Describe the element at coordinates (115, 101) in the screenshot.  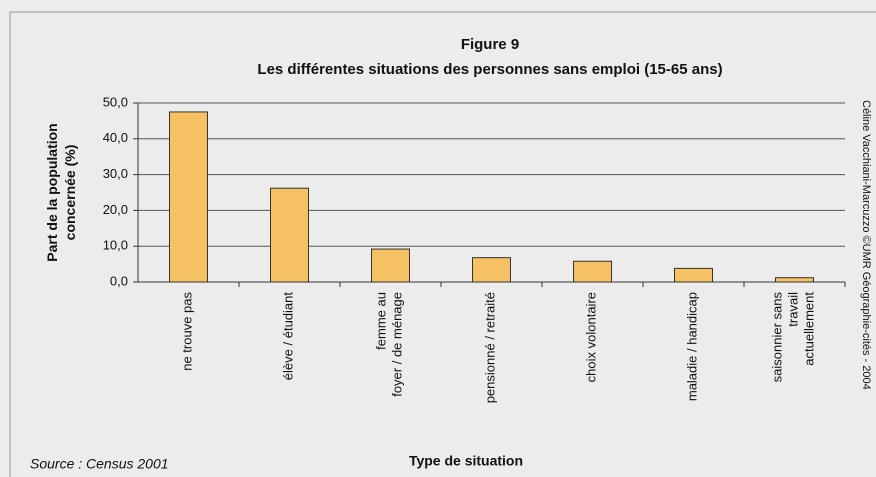
I see `y-tick-label: 50,0` at that location.